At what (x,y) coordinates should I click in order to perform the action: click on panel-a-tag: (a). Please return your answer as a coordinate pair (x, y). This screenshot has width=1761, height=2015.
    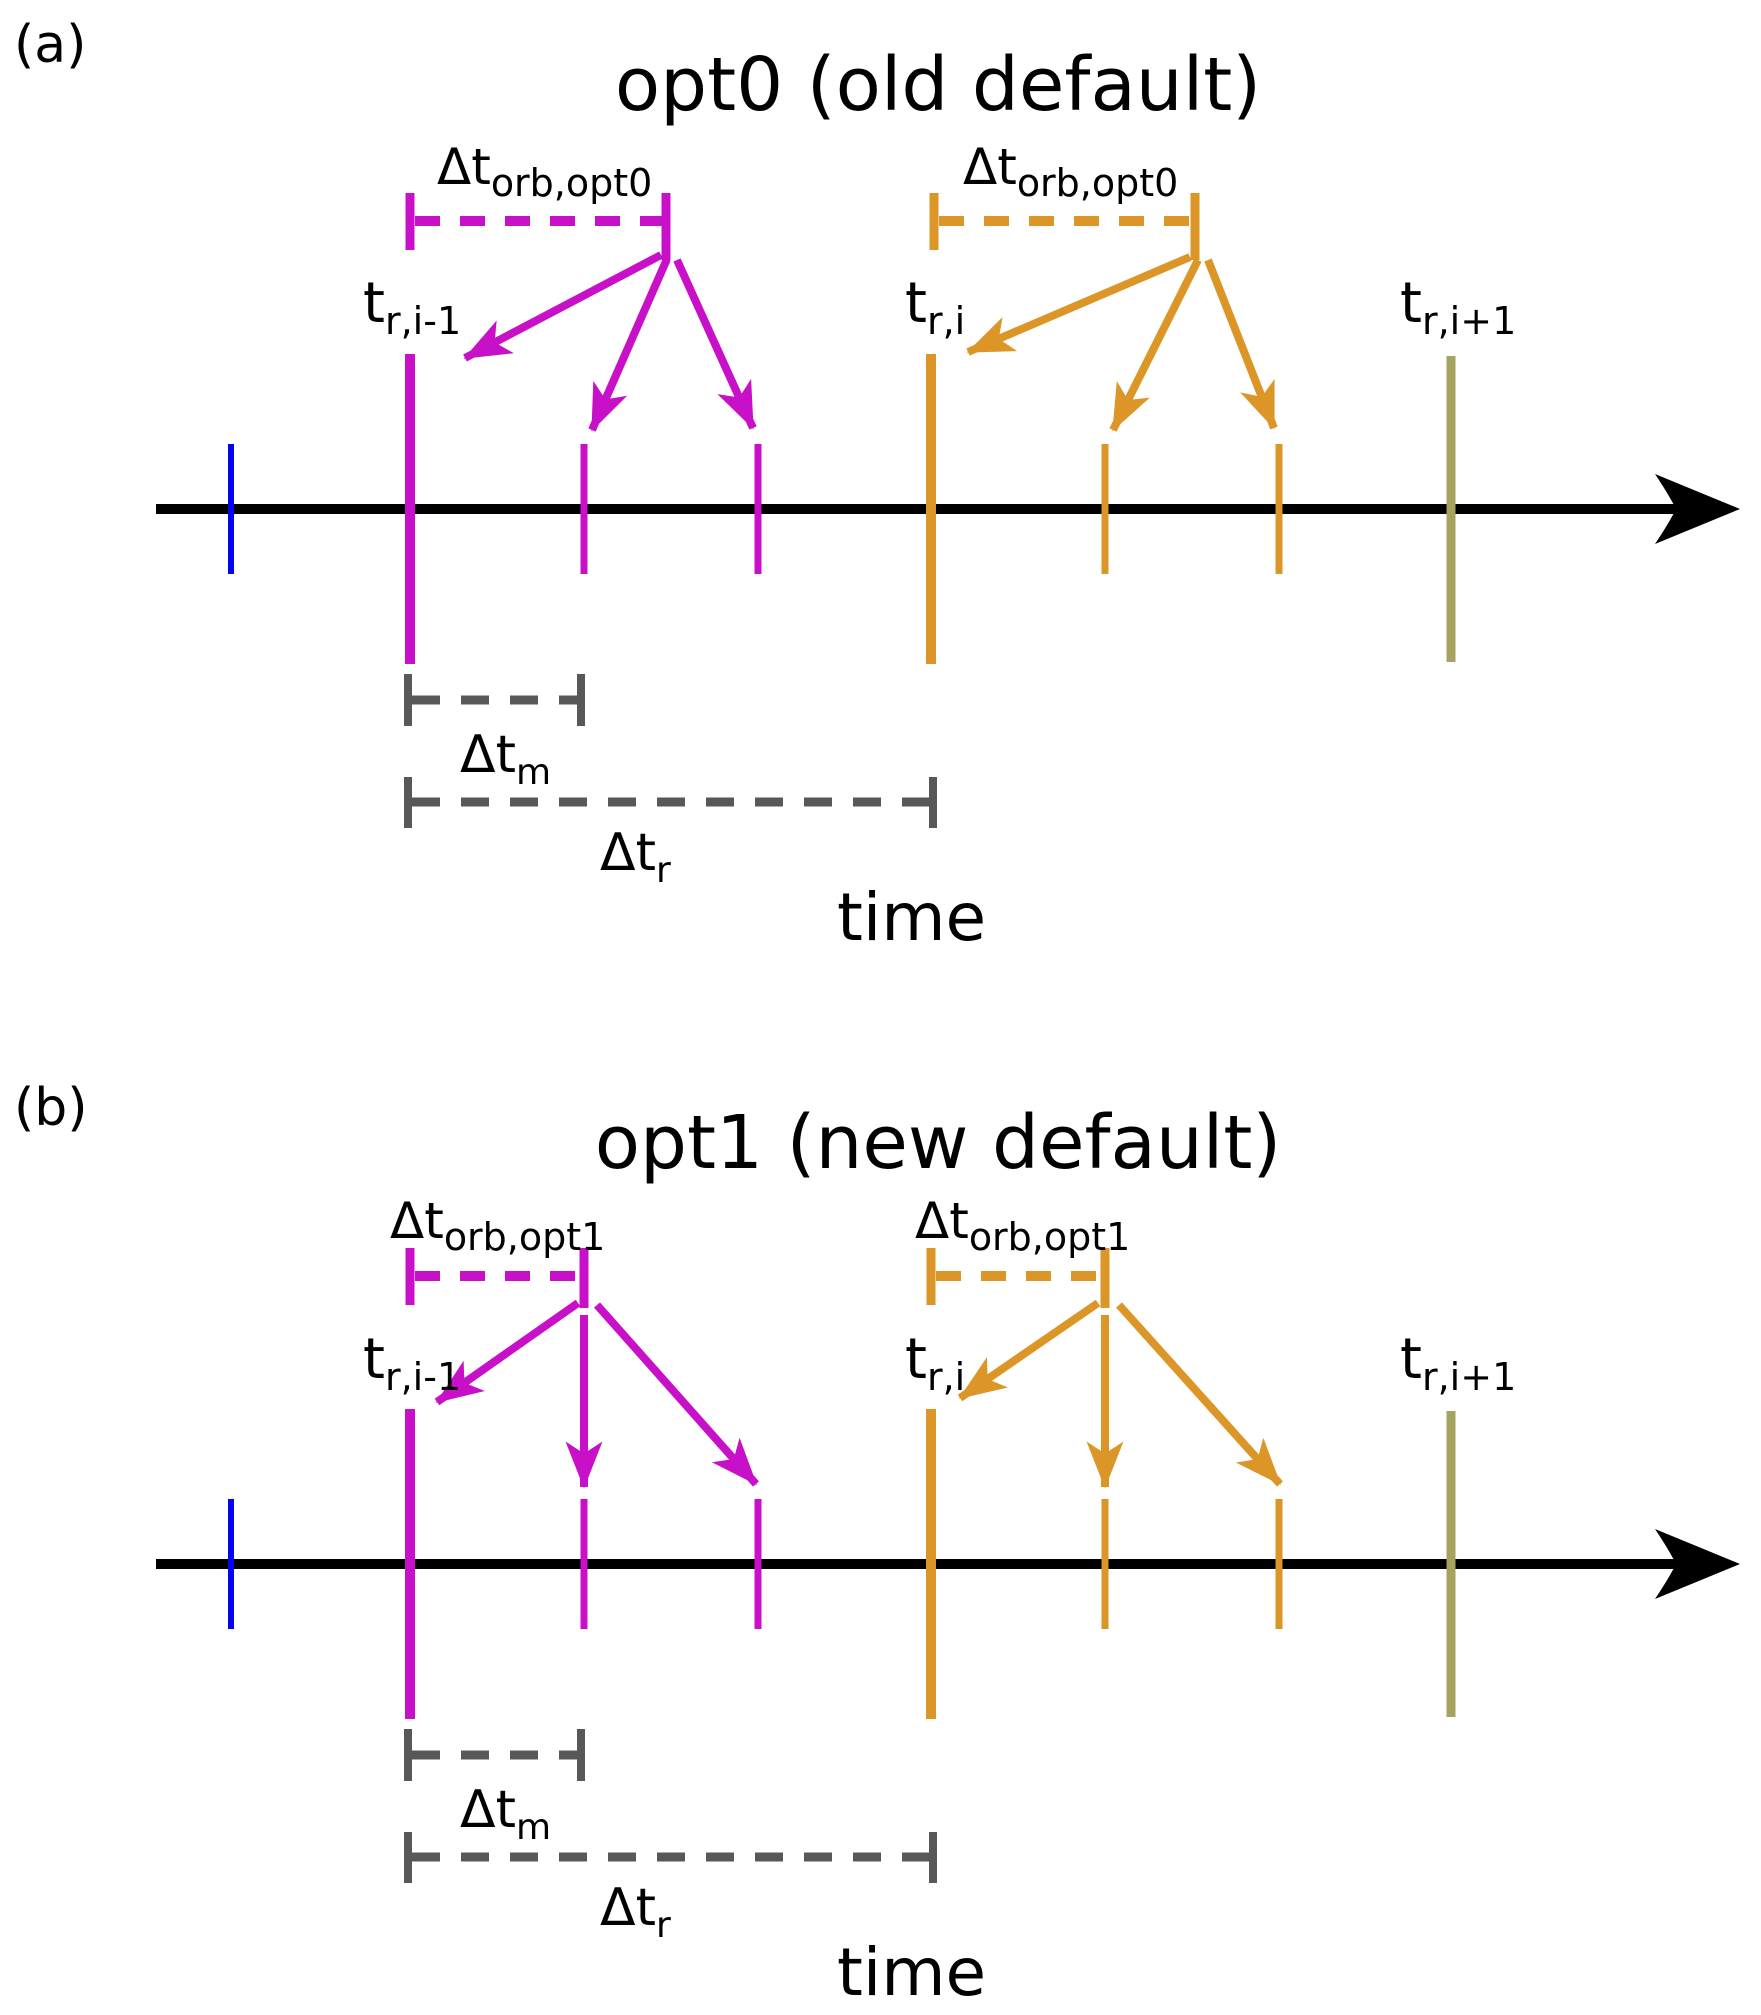
    Looking at the image, I should click on (50, 45).